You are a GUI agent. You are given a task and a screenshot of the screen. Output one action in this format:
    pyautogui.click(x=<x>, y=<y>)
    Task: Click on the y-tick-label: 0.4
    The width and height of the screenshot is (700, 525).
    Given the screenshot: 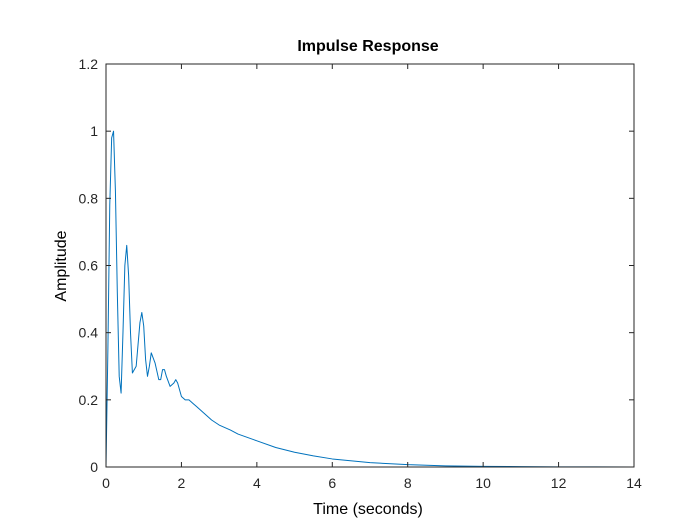 What is the action you would take?
    pyautogui.click(x=89, y=333)
    